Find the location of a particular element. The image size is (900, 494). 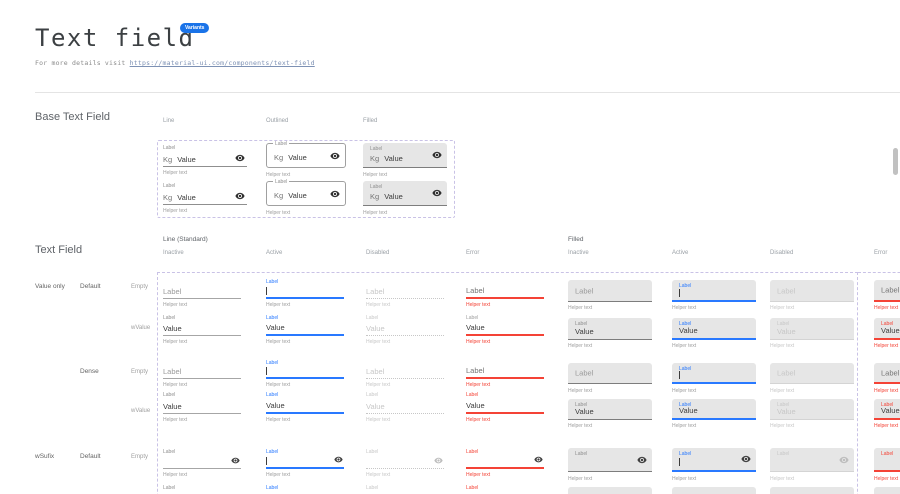

text-field-filled-disabled: Label Helper text is located at coordinates (812, 297).